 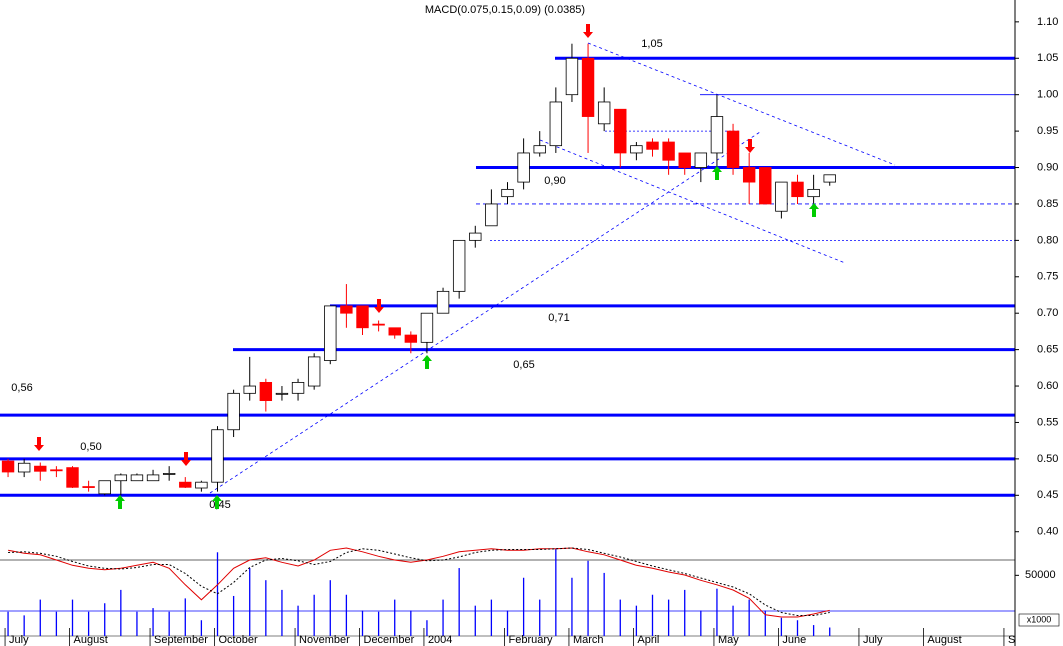 What do you see at coordinates (181, 640) in the screenshot?
I see `x-tick-label: September` at bounding box center [181, 640].